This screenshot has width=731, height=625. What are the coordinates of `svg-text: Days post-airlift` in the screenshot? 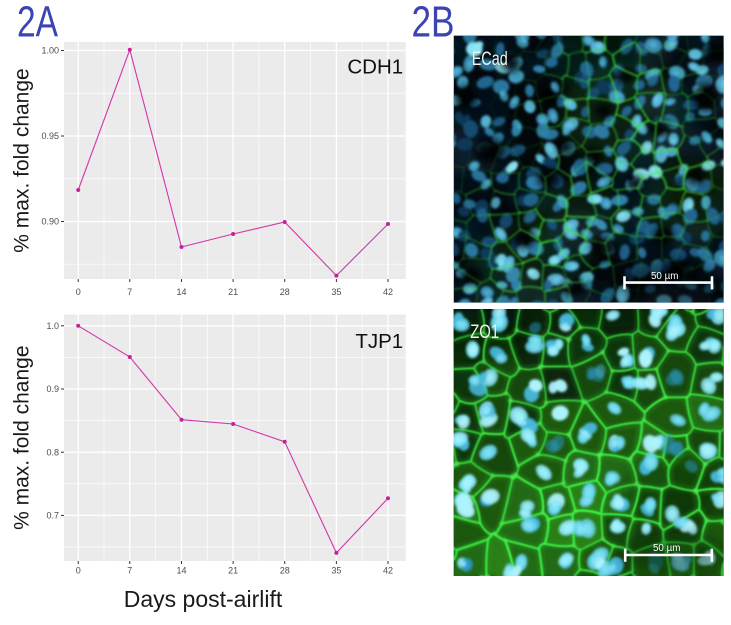 It's located at (203, 599).